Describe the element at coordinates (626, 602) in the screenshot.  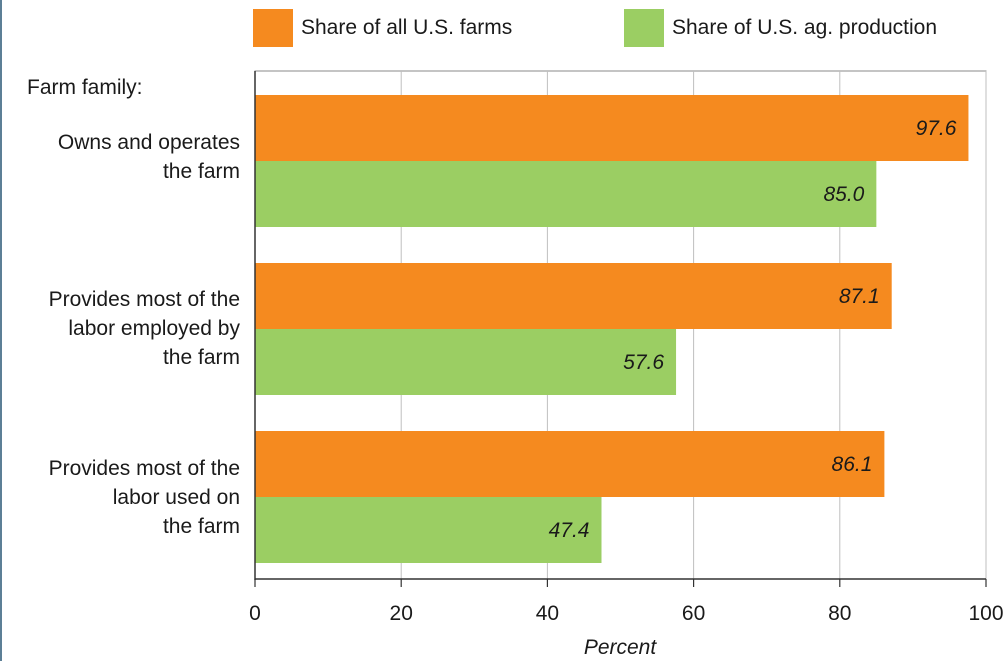
I see `x-axis-ticks: 0 20 40 60 80 100` at that location.